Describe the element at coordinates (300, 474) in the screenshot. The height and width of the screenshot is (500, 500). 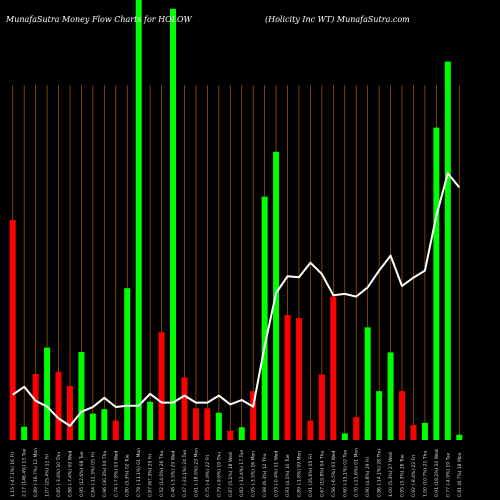
I see `x-tick-label: 0.89 (-1.8%) 09 Mon` at that location.